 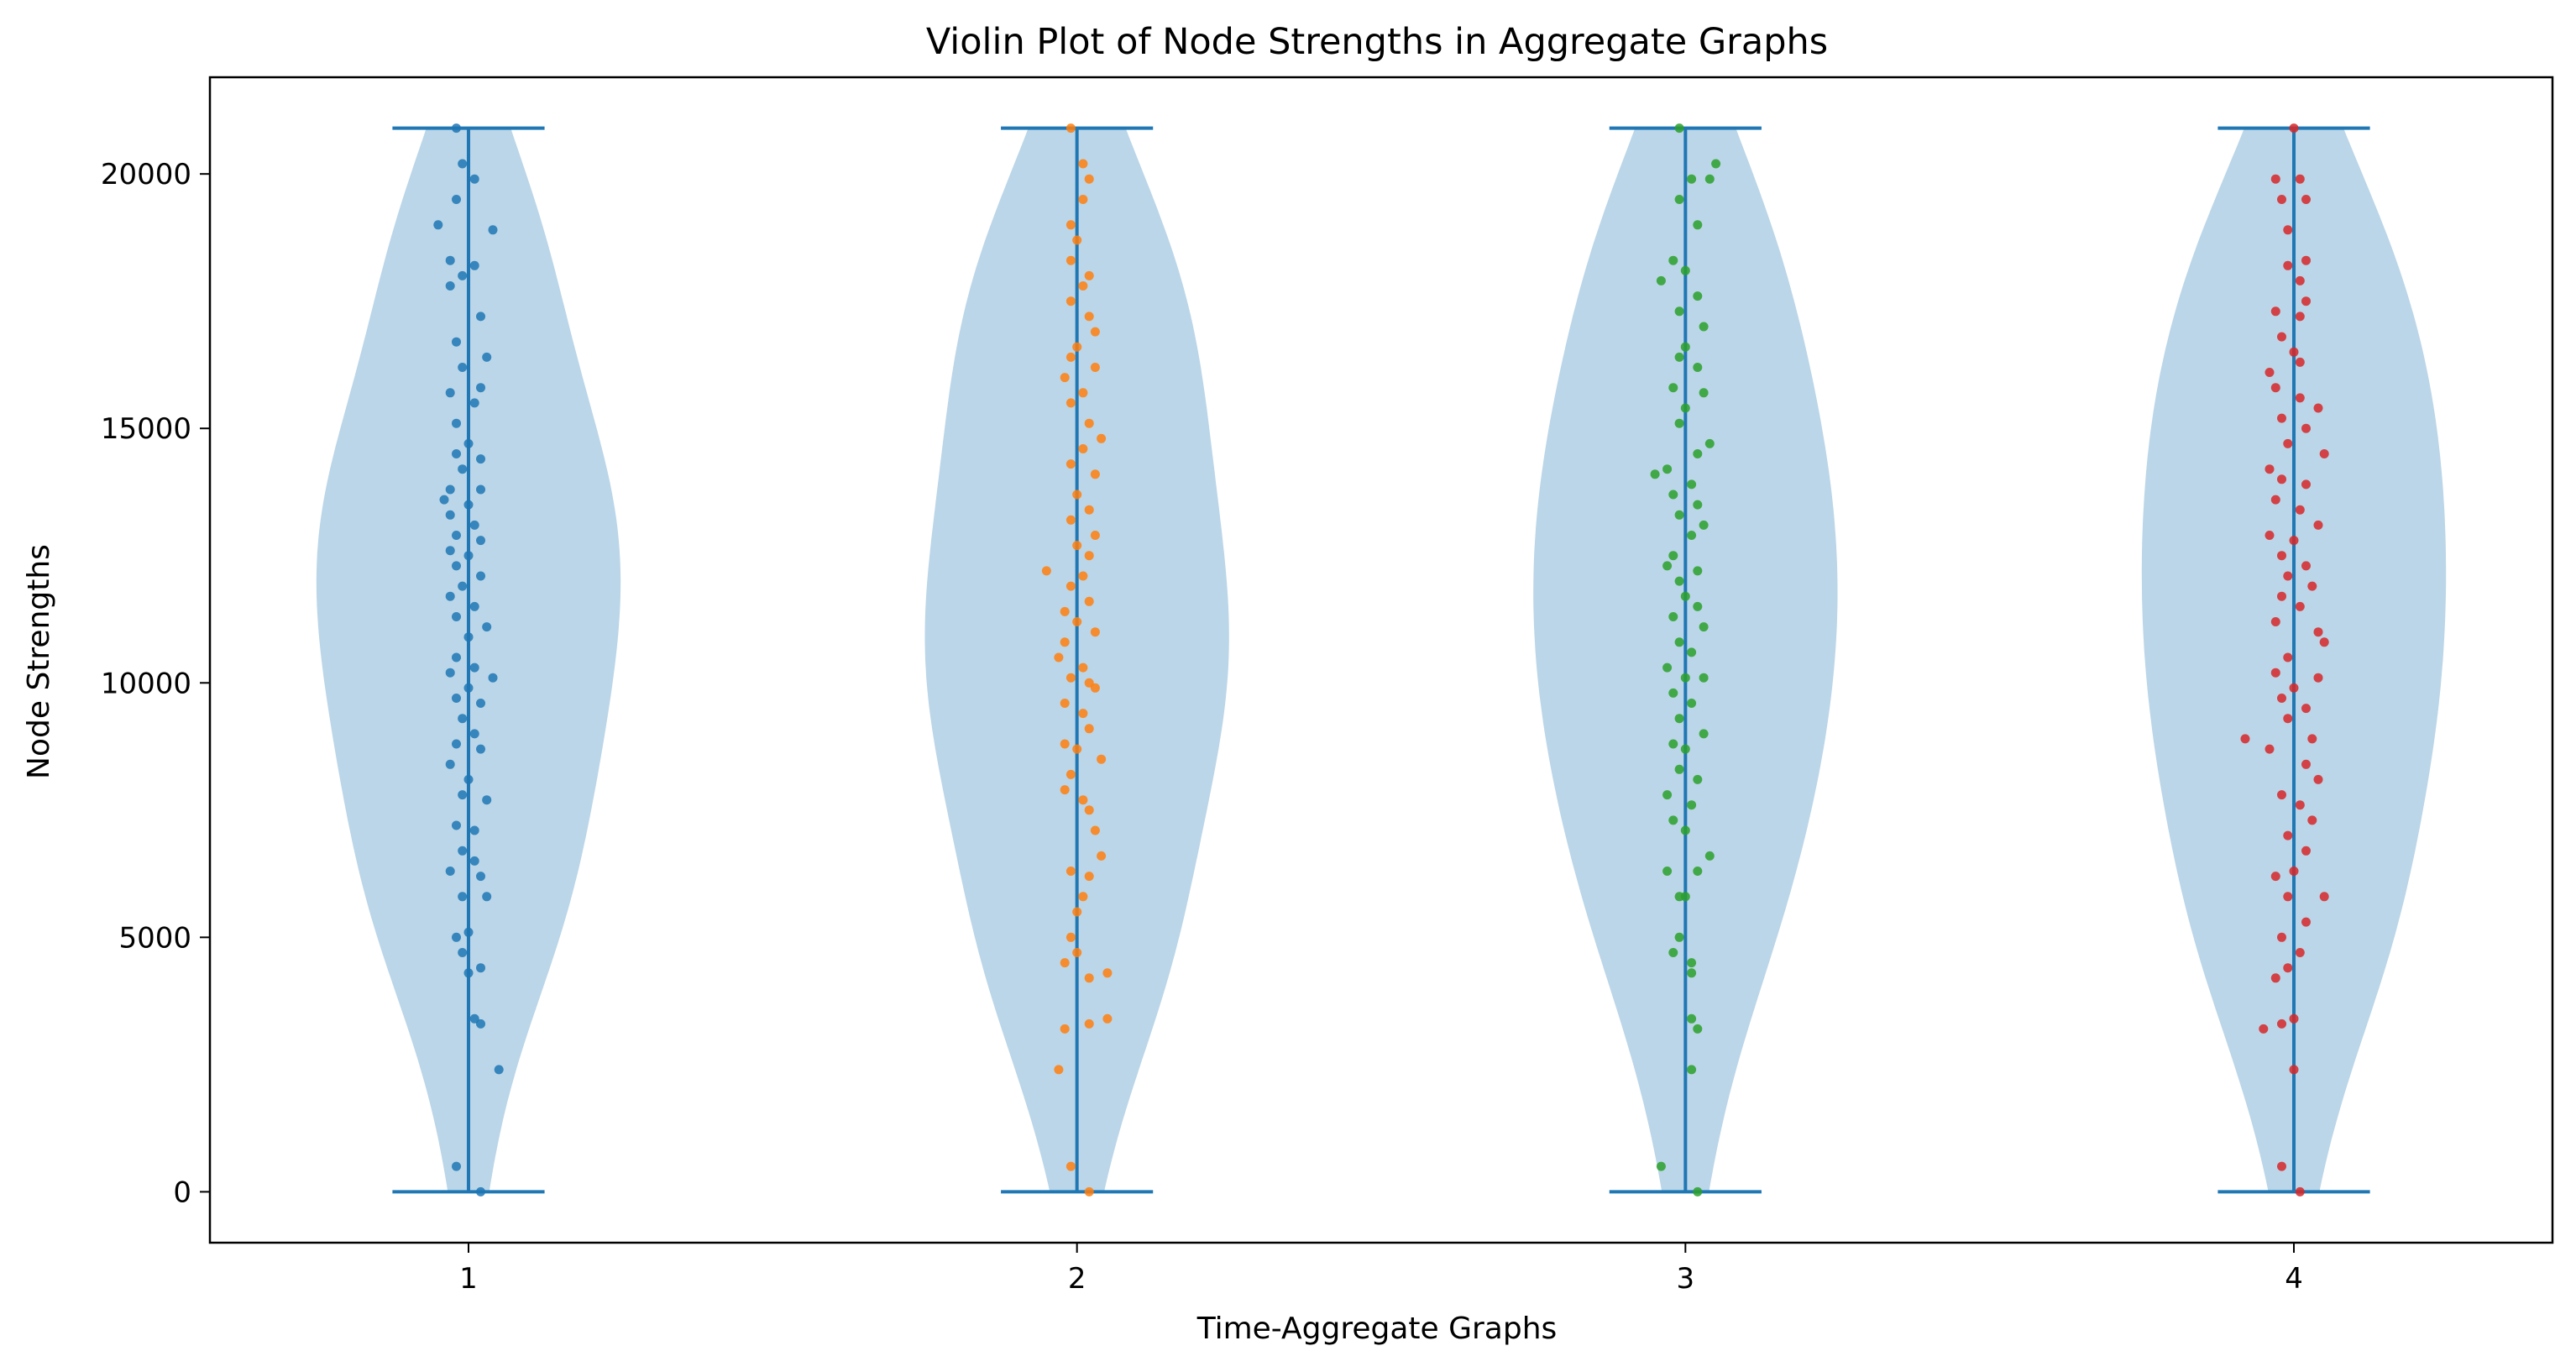 What do you see at coordinates (2294, 1279) in the screenshot?
I see `x-tick-label: 4` at bounding box center [2294, 1279].